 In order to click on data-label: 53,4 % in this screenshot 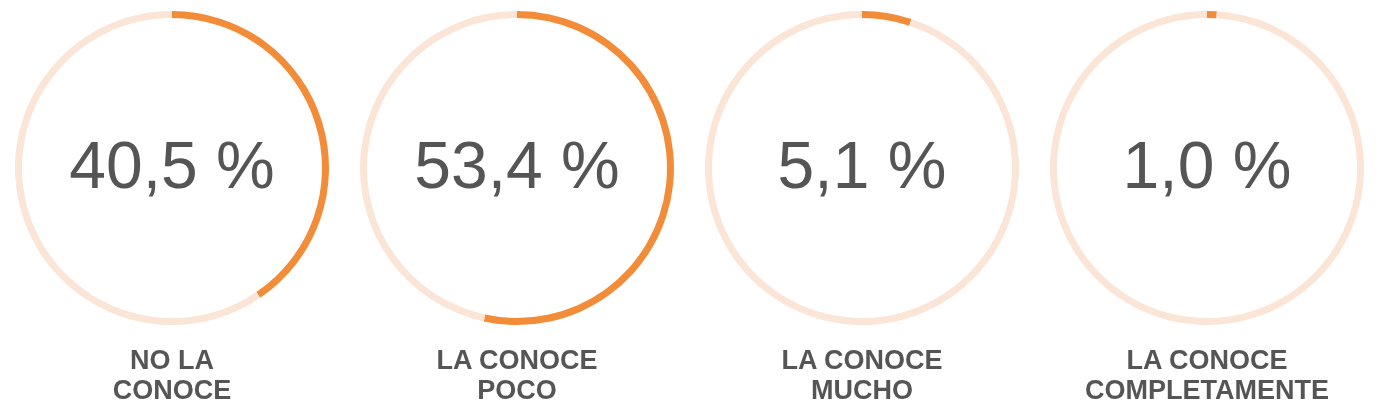, I will do `click(517, 165)`.